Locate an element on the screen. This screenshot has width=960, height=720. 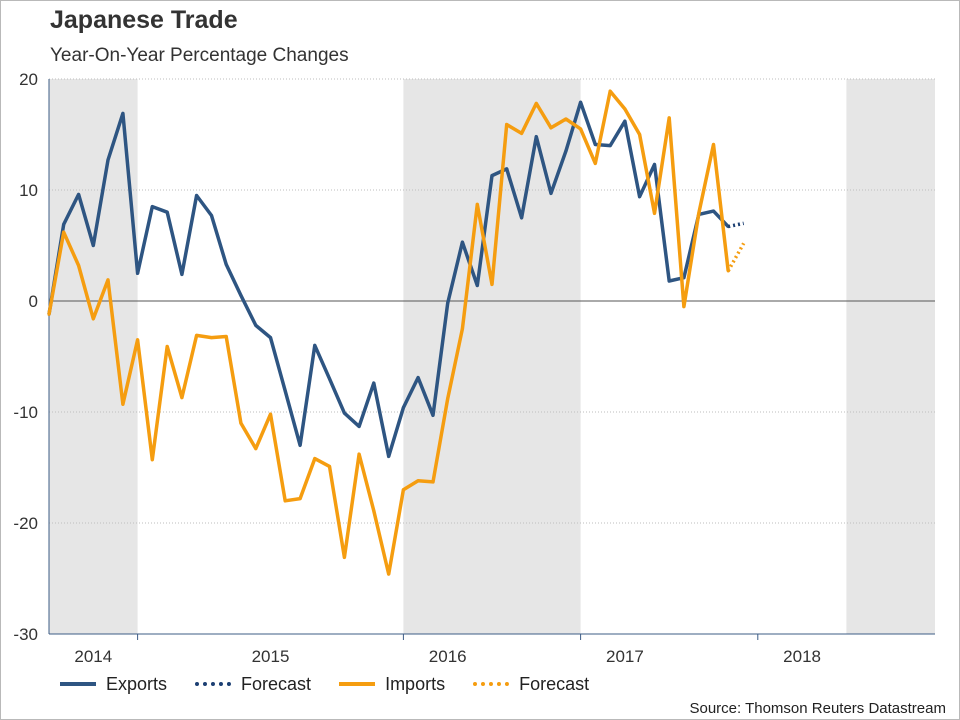
legend-item-imports: Imports is located at coordinates (392, 684).